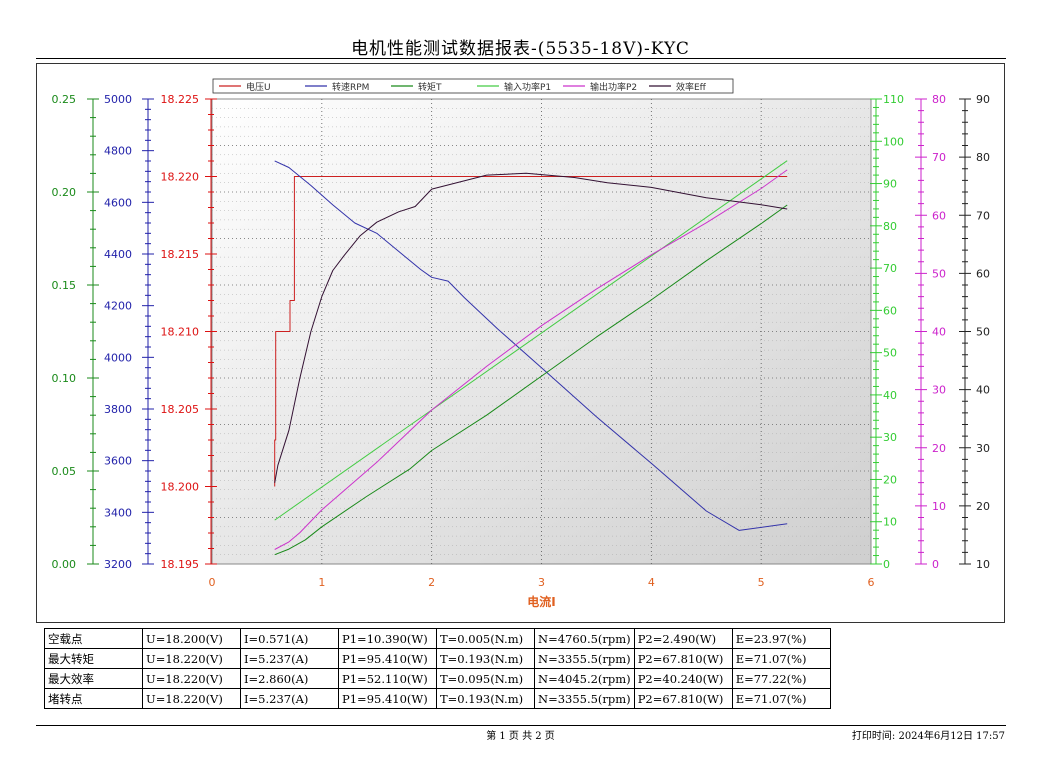 Image resolution: width=1041 pixels, height=778 pixels. What do you see at coordinates (939, 506) in the screenshot?
I see `p2-tick-label: 10` at bounding box center [939, 506].